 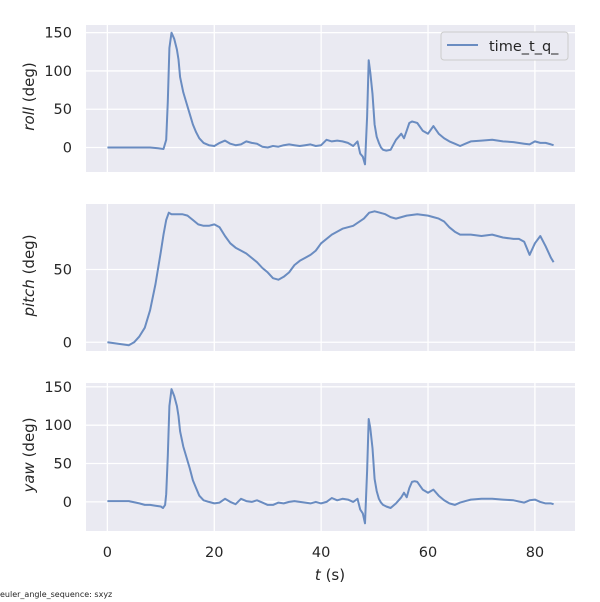 What do you see at coordinates (535, 553) in the screenshot?
I see `x-tick-label: 80` at bounding box center [535, 553].